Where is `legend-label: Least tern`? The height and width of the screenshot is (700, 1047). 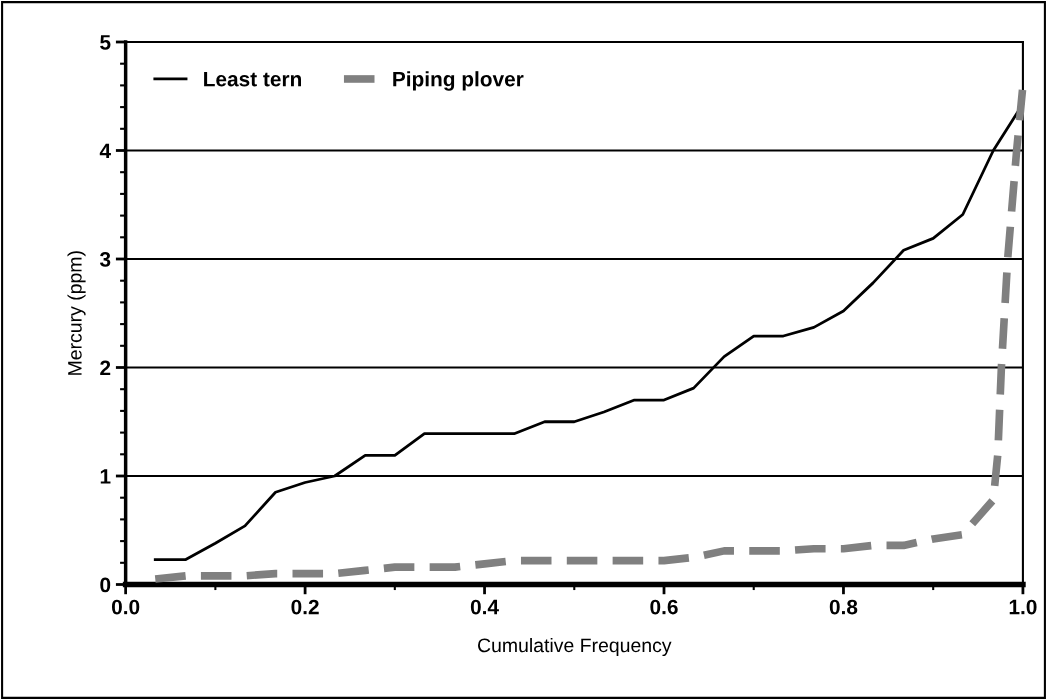
legend-label: Least tern is located at coordinates (252, 79).